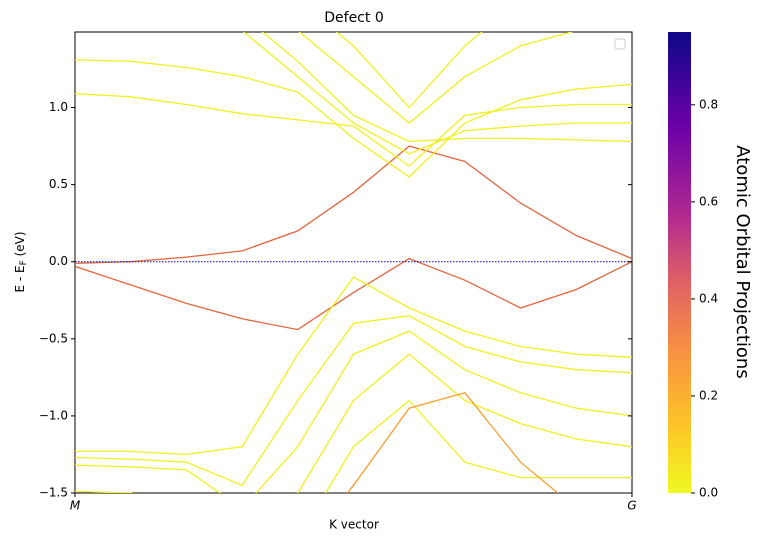  What do you see at coordinates (58, 184) in the screenshot?
I see `y-tick-label: 0.5` at bounding box center [58, 184].